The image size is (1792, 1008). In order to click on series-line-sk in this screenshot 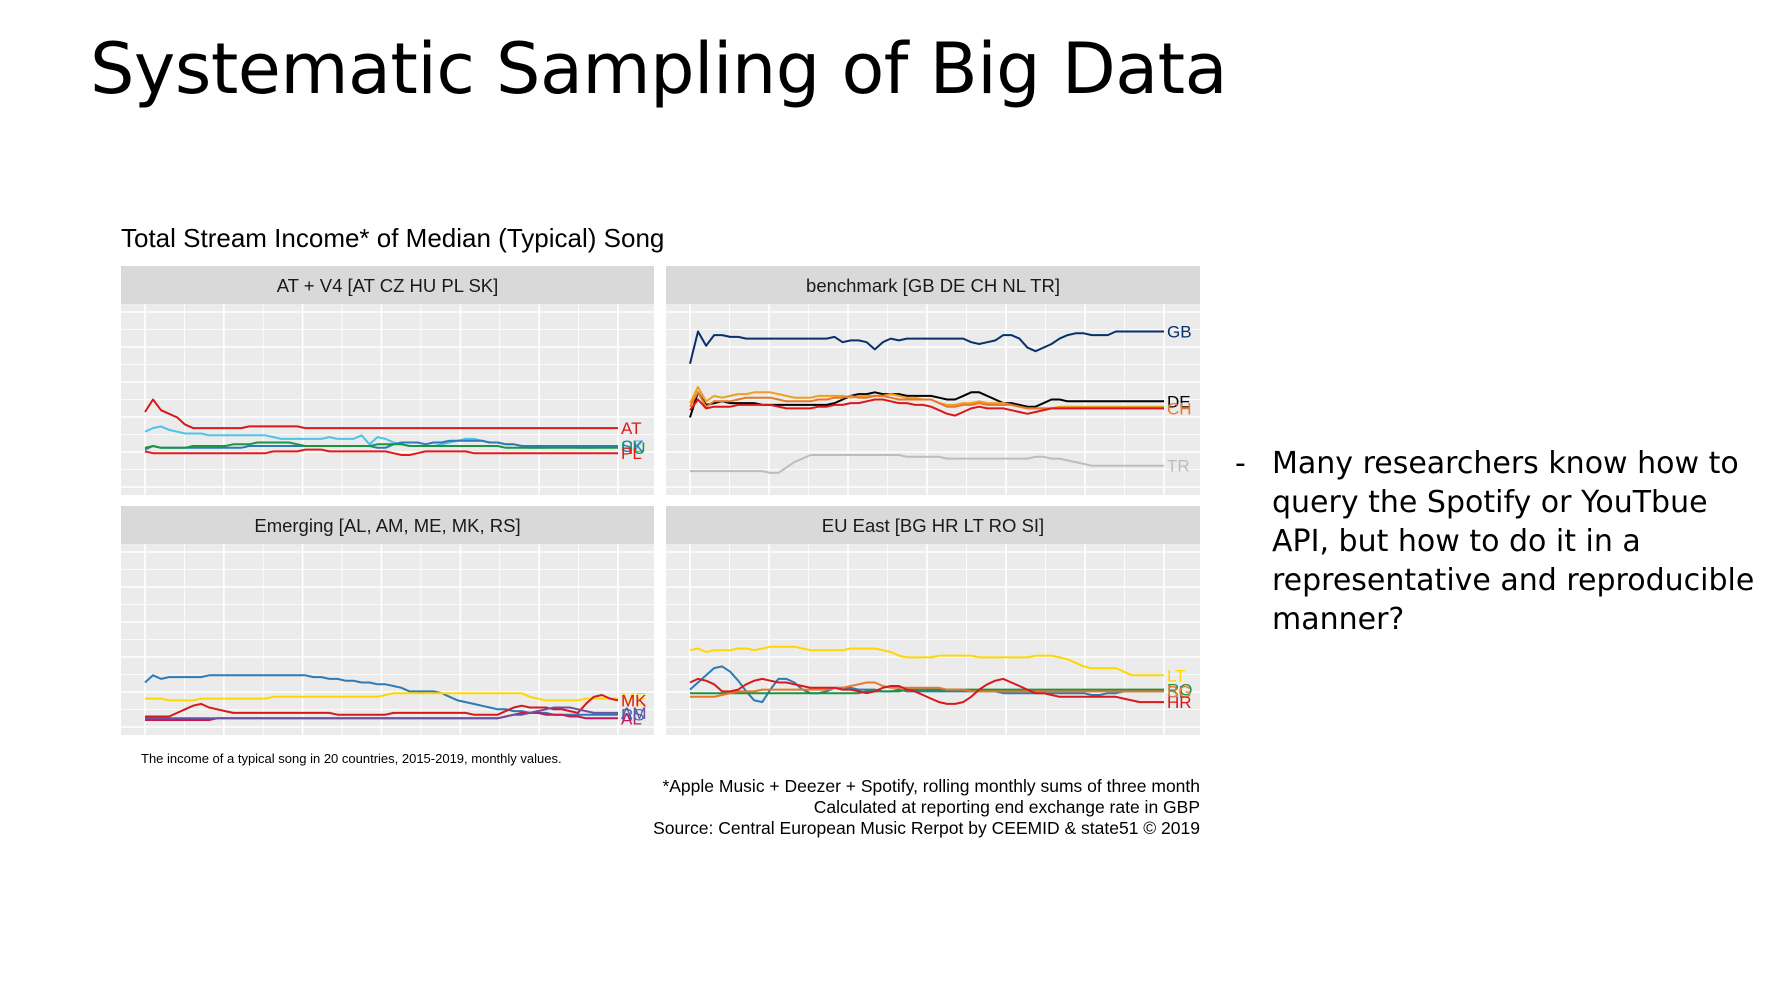, I will do `click(381, 445)`.